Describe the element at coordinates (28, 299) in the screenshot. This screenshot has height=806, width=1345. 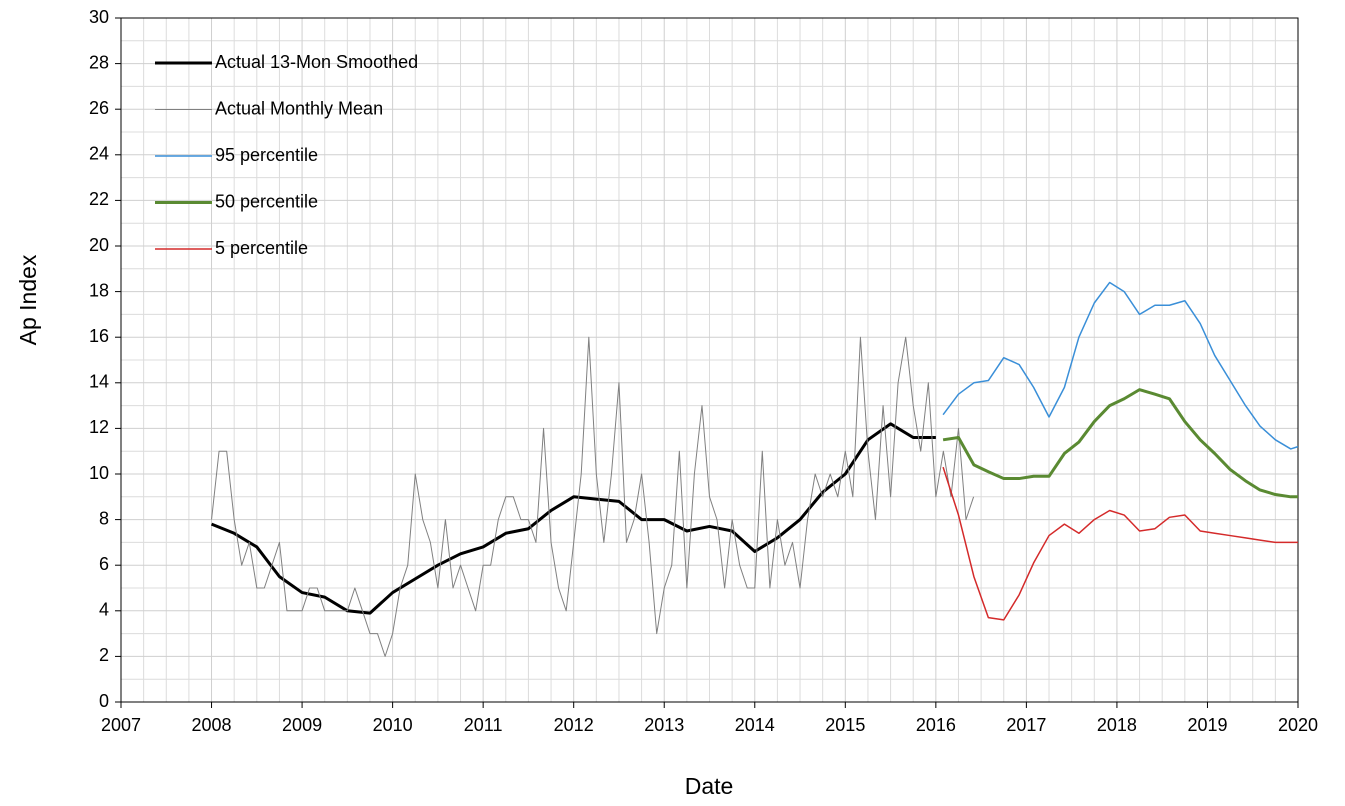
I see `y-axis-title: Ap Index` at that location.